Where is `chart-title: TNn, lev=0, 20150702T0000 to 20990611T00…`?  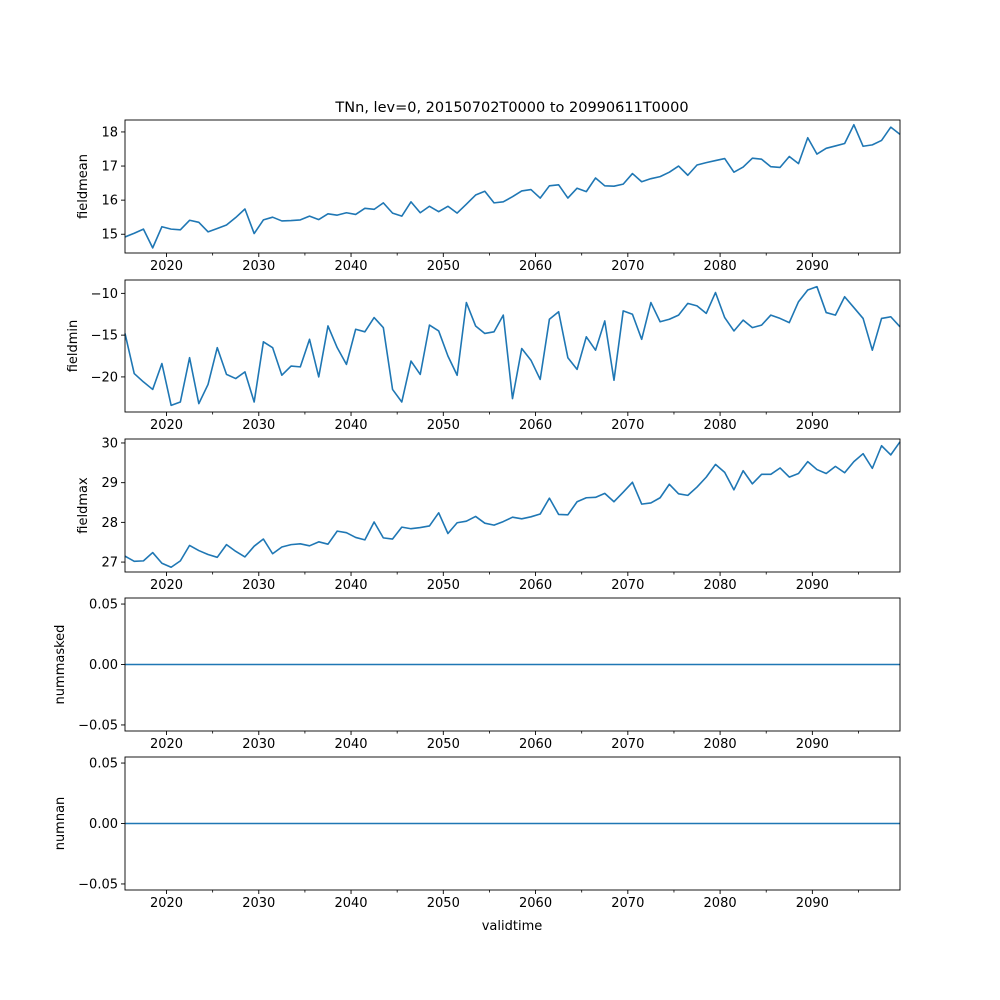 chart-title: TNn, lev=0, 20150702T0000 to 20990611T00… is located at coordinates (511, 108).